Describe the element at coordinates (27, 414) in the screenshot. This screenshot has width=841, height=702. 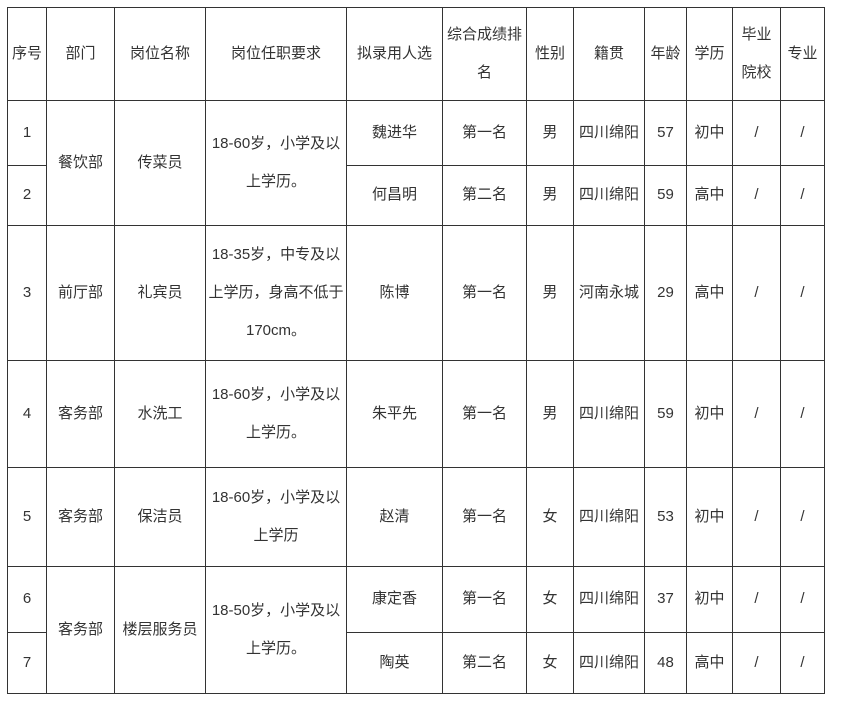
I see `cell-seq: 4` at that location.